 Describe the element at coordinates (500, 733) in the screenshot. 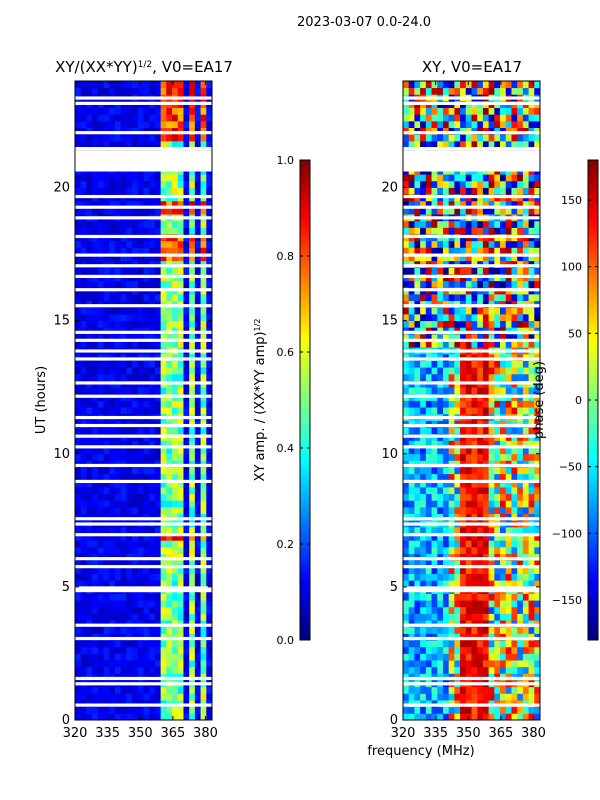

I see `x-tick-label: 365` at that location.